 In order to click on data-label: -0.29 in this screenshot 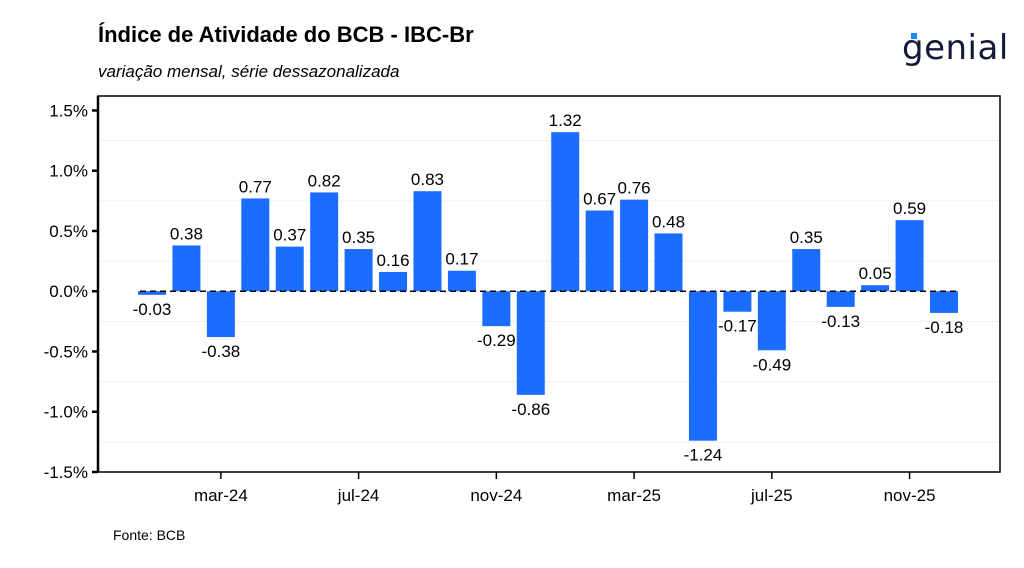, I will do `click(496, 340)`.